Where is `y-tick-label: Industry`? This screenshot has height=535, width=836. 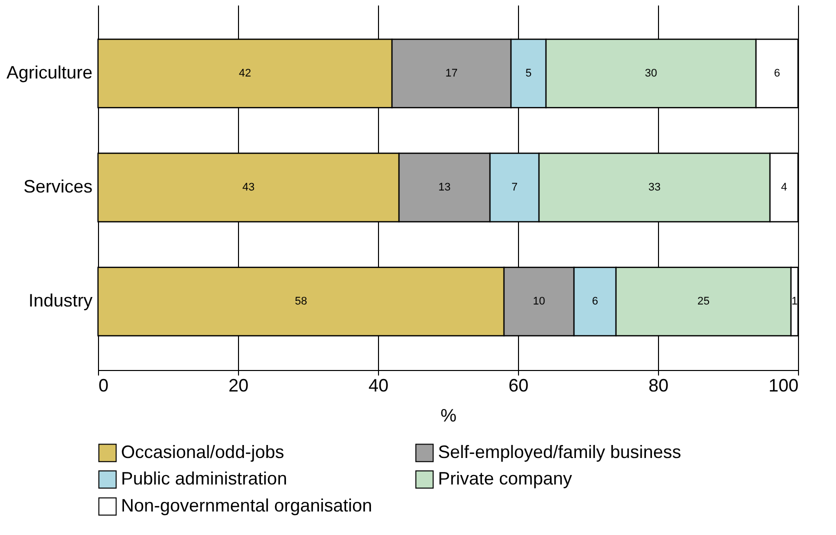
y-tick-label: Industry is located at coordinates (60, 300).